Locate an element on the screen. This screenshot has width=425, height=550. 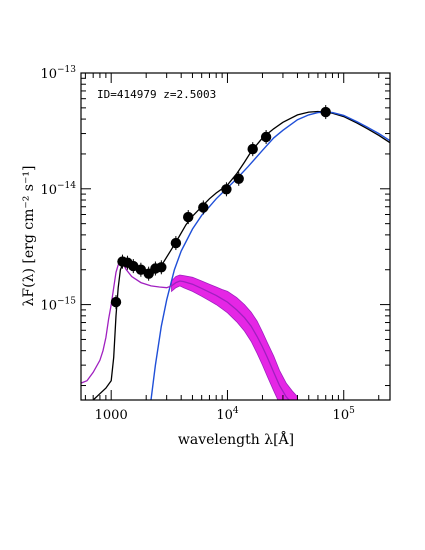
source-annotation: ID=414979 z=2.5003 is located at coordinates (156, 94).